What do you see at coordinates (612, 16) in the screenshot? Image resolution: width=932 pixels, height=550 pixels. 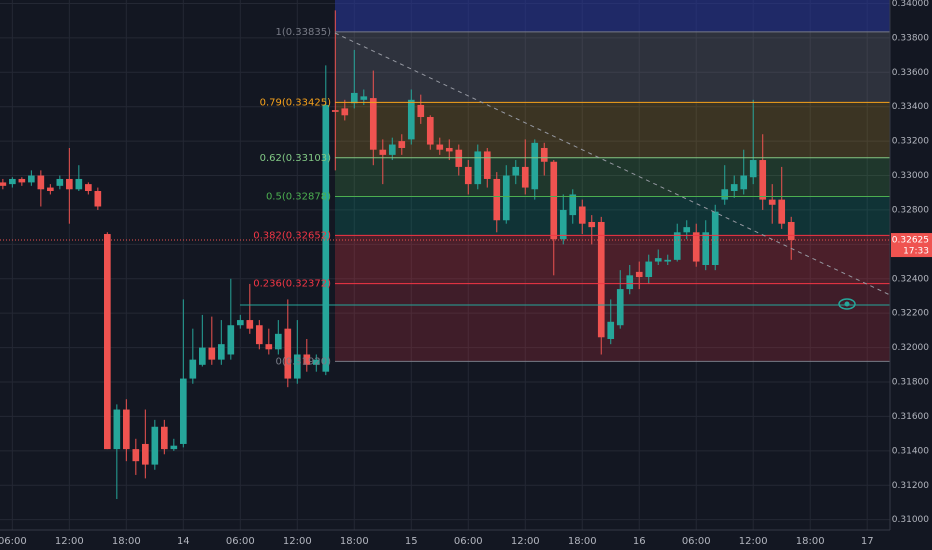 I see `fib-extension-band` at bounding box center [612, 16].